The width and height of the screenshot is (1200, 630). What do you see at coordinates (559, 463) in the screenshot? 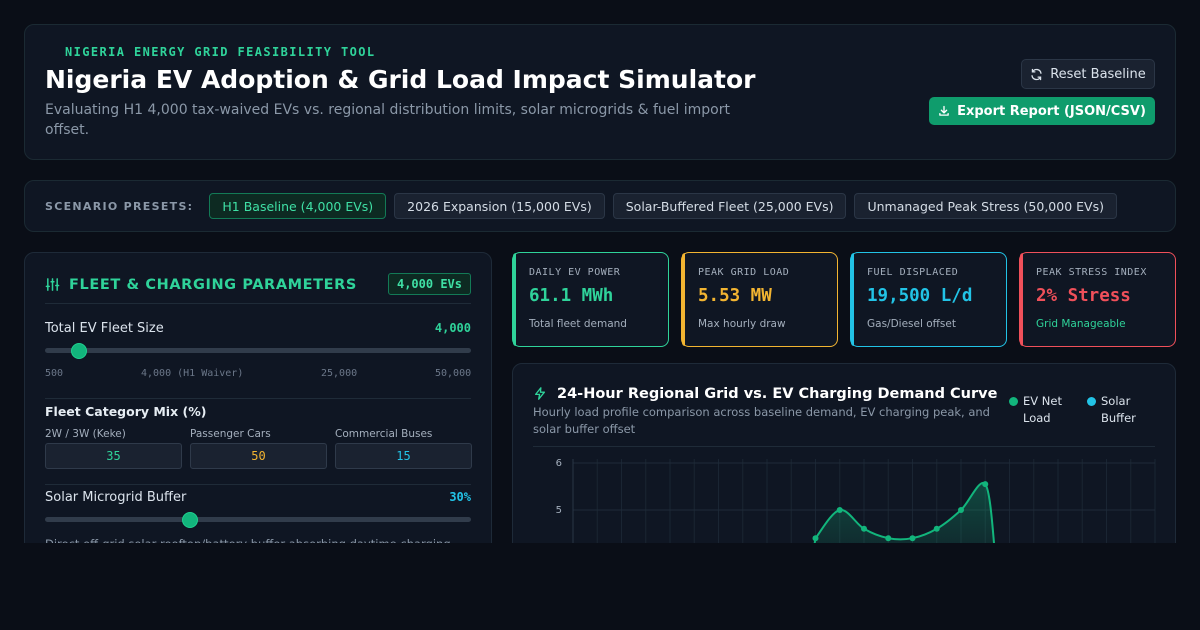
I see `y-tick-label: 6` at bounding box center [559, 463].